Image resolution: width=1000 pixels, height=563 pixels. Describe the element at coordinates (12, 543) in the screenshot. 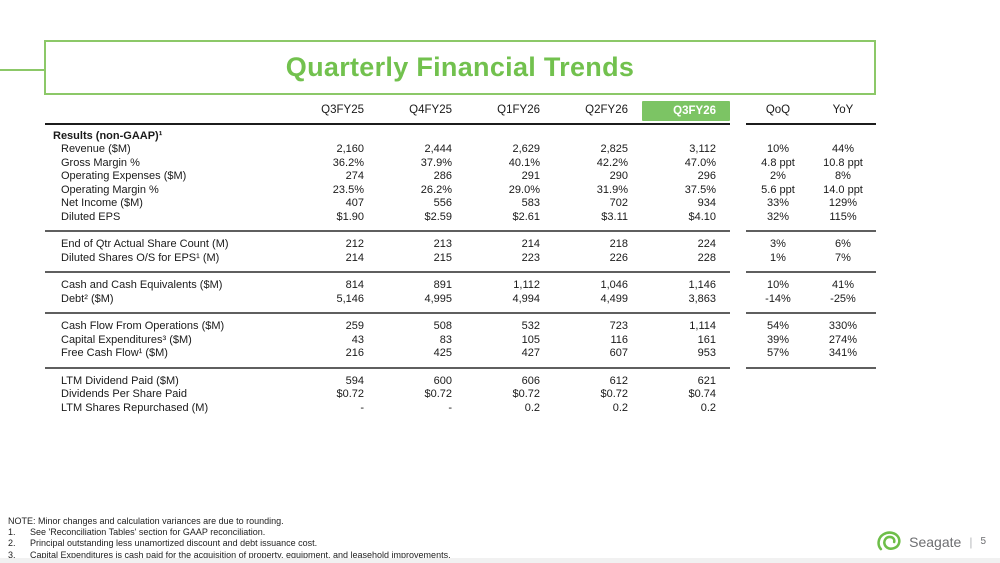

I see `footnote-number: 2.` at that location.